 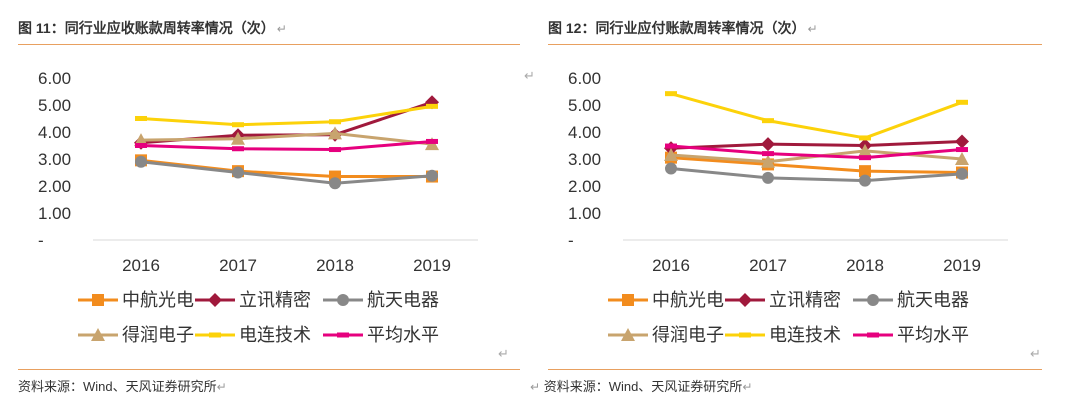 I want to click on series-平均水平, so click(x=816, y=152).